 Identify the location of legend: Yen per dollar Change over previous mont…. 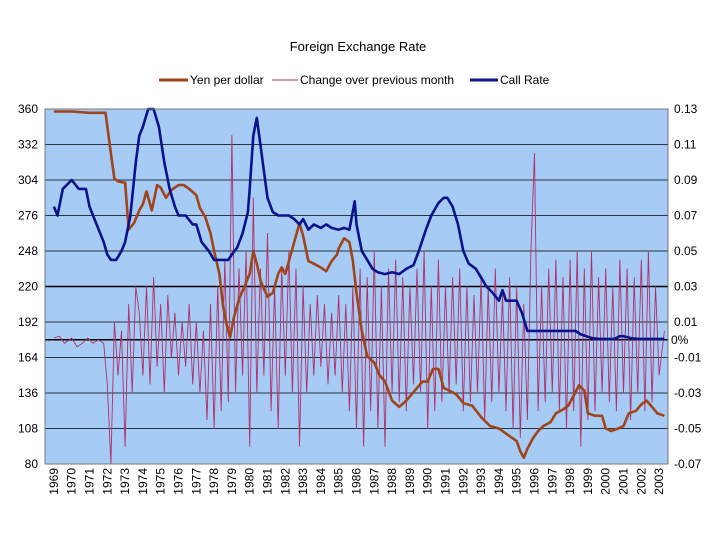
(354, 80).